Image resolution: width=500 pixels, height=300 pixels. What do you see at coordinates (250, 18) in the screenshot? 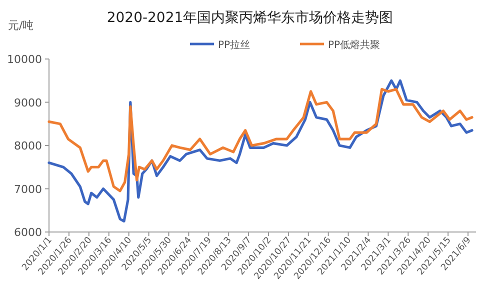
I see `chart-title: 2020-2021年国内聚丙烯华东市场价格走势图` at bounding box center [250, 18].